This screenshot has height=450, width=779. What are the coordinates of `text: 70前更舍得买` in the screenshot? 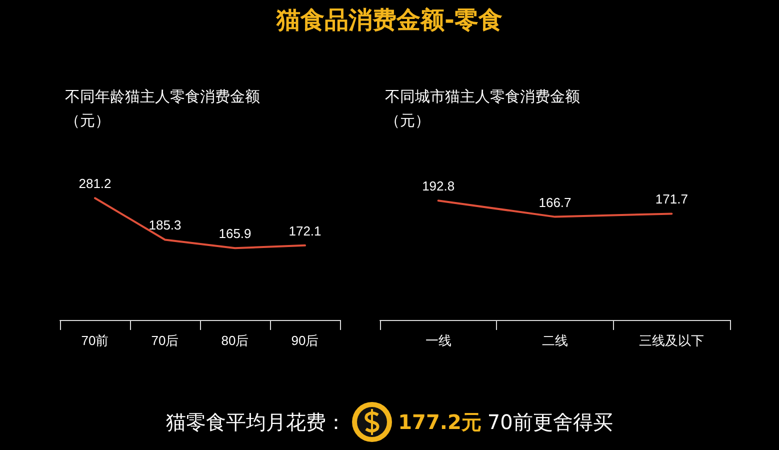 It's located at (550, 422).